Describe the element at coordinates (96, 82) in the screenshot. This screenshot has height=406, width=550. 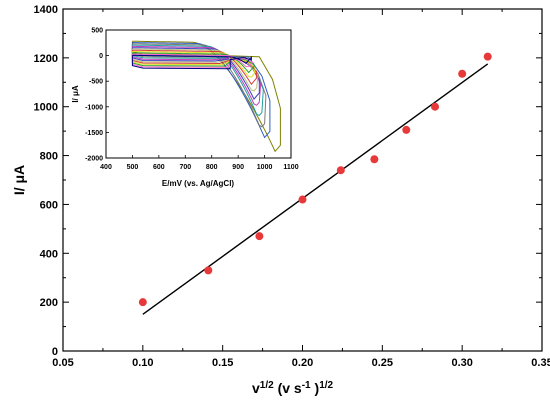
I see `inset-y-tick-label: -500` at that location.